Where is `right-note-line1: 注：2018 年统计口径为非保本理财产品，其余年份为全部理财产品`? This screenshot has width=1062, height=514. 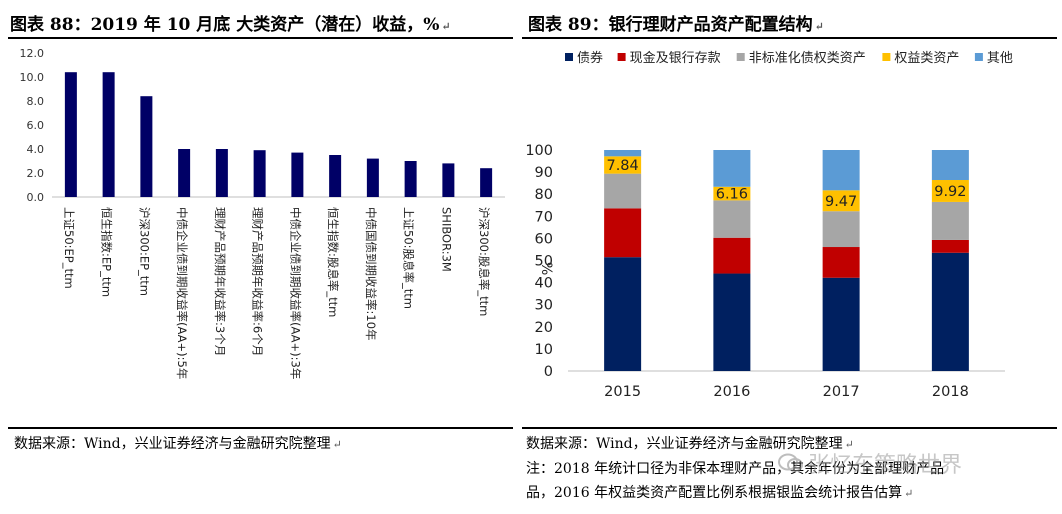 right-note-line1: 注：2018 年统计口径为非保本理财产品，其余年份为全部理财产品 is located at coordinates (735, 469).